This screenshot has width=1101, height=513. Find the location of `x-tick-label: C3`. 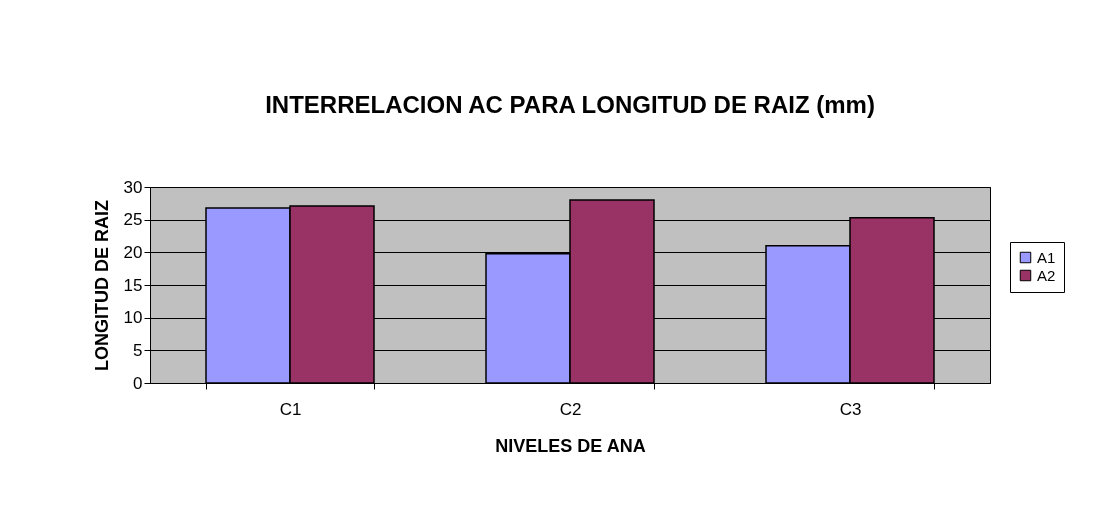

x-tick-label: C3 is located at coordinates (850, 409).